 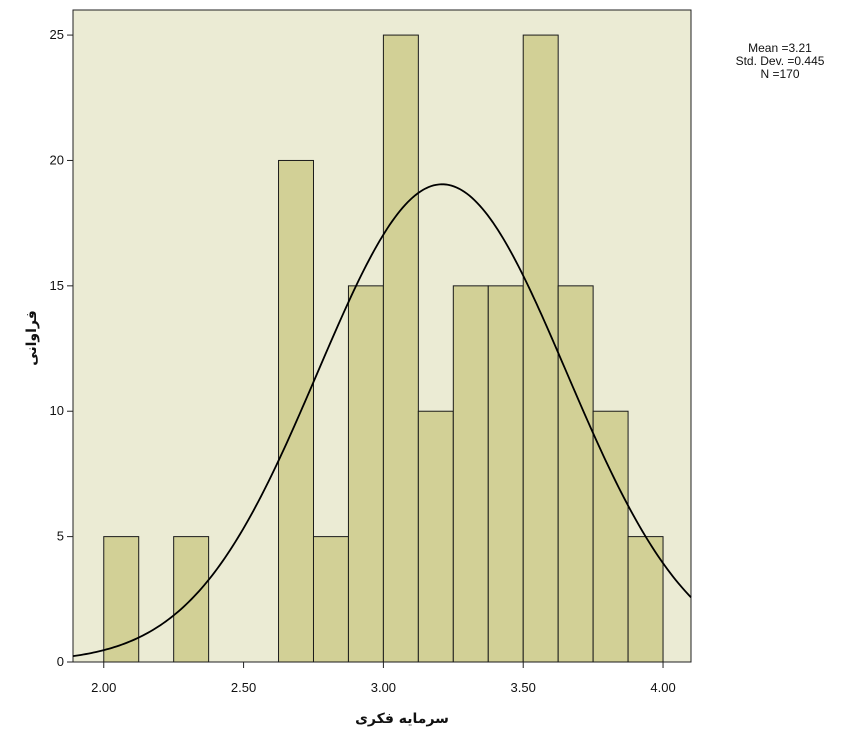 I want to click on x-tick-label: 3.50, so click(x=523, y=687).